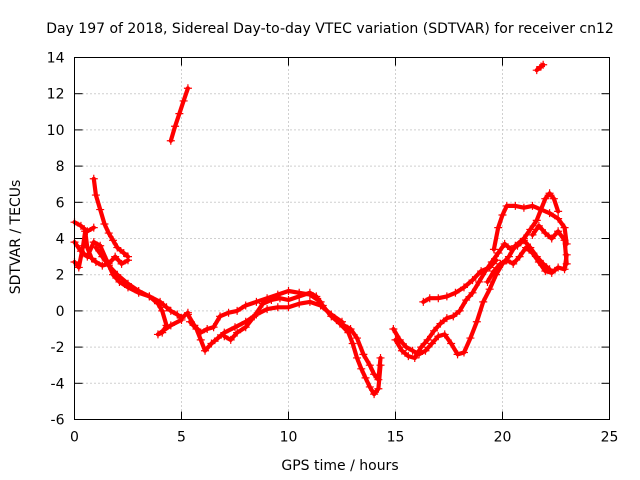  What do you see at coordinates (58, 348) in the screenshot?
I see `y-tick-label: -2` at bounding box center [58, 348].